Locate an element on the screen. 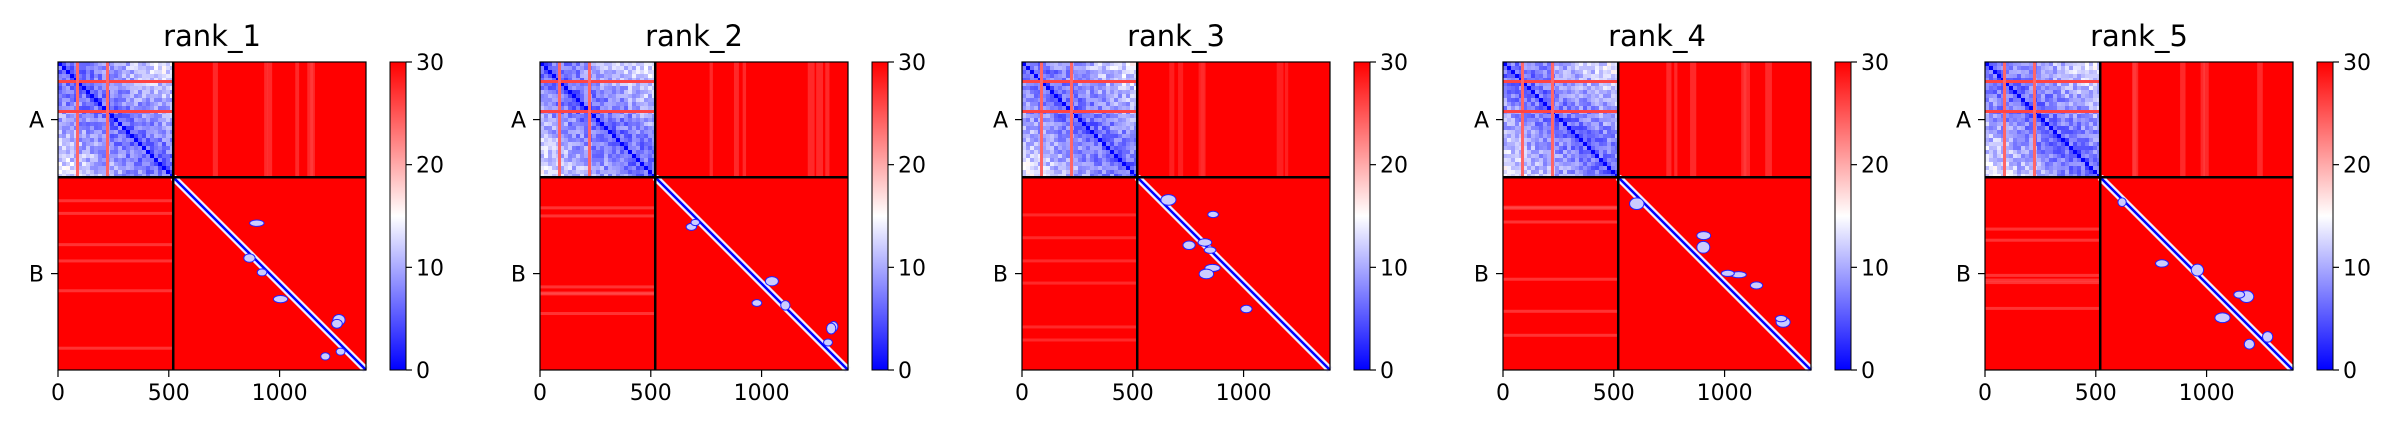 Image resolution: width=2400 pixels, height=438 pixels. heatmap-streak is located at coordinates (312, 120).